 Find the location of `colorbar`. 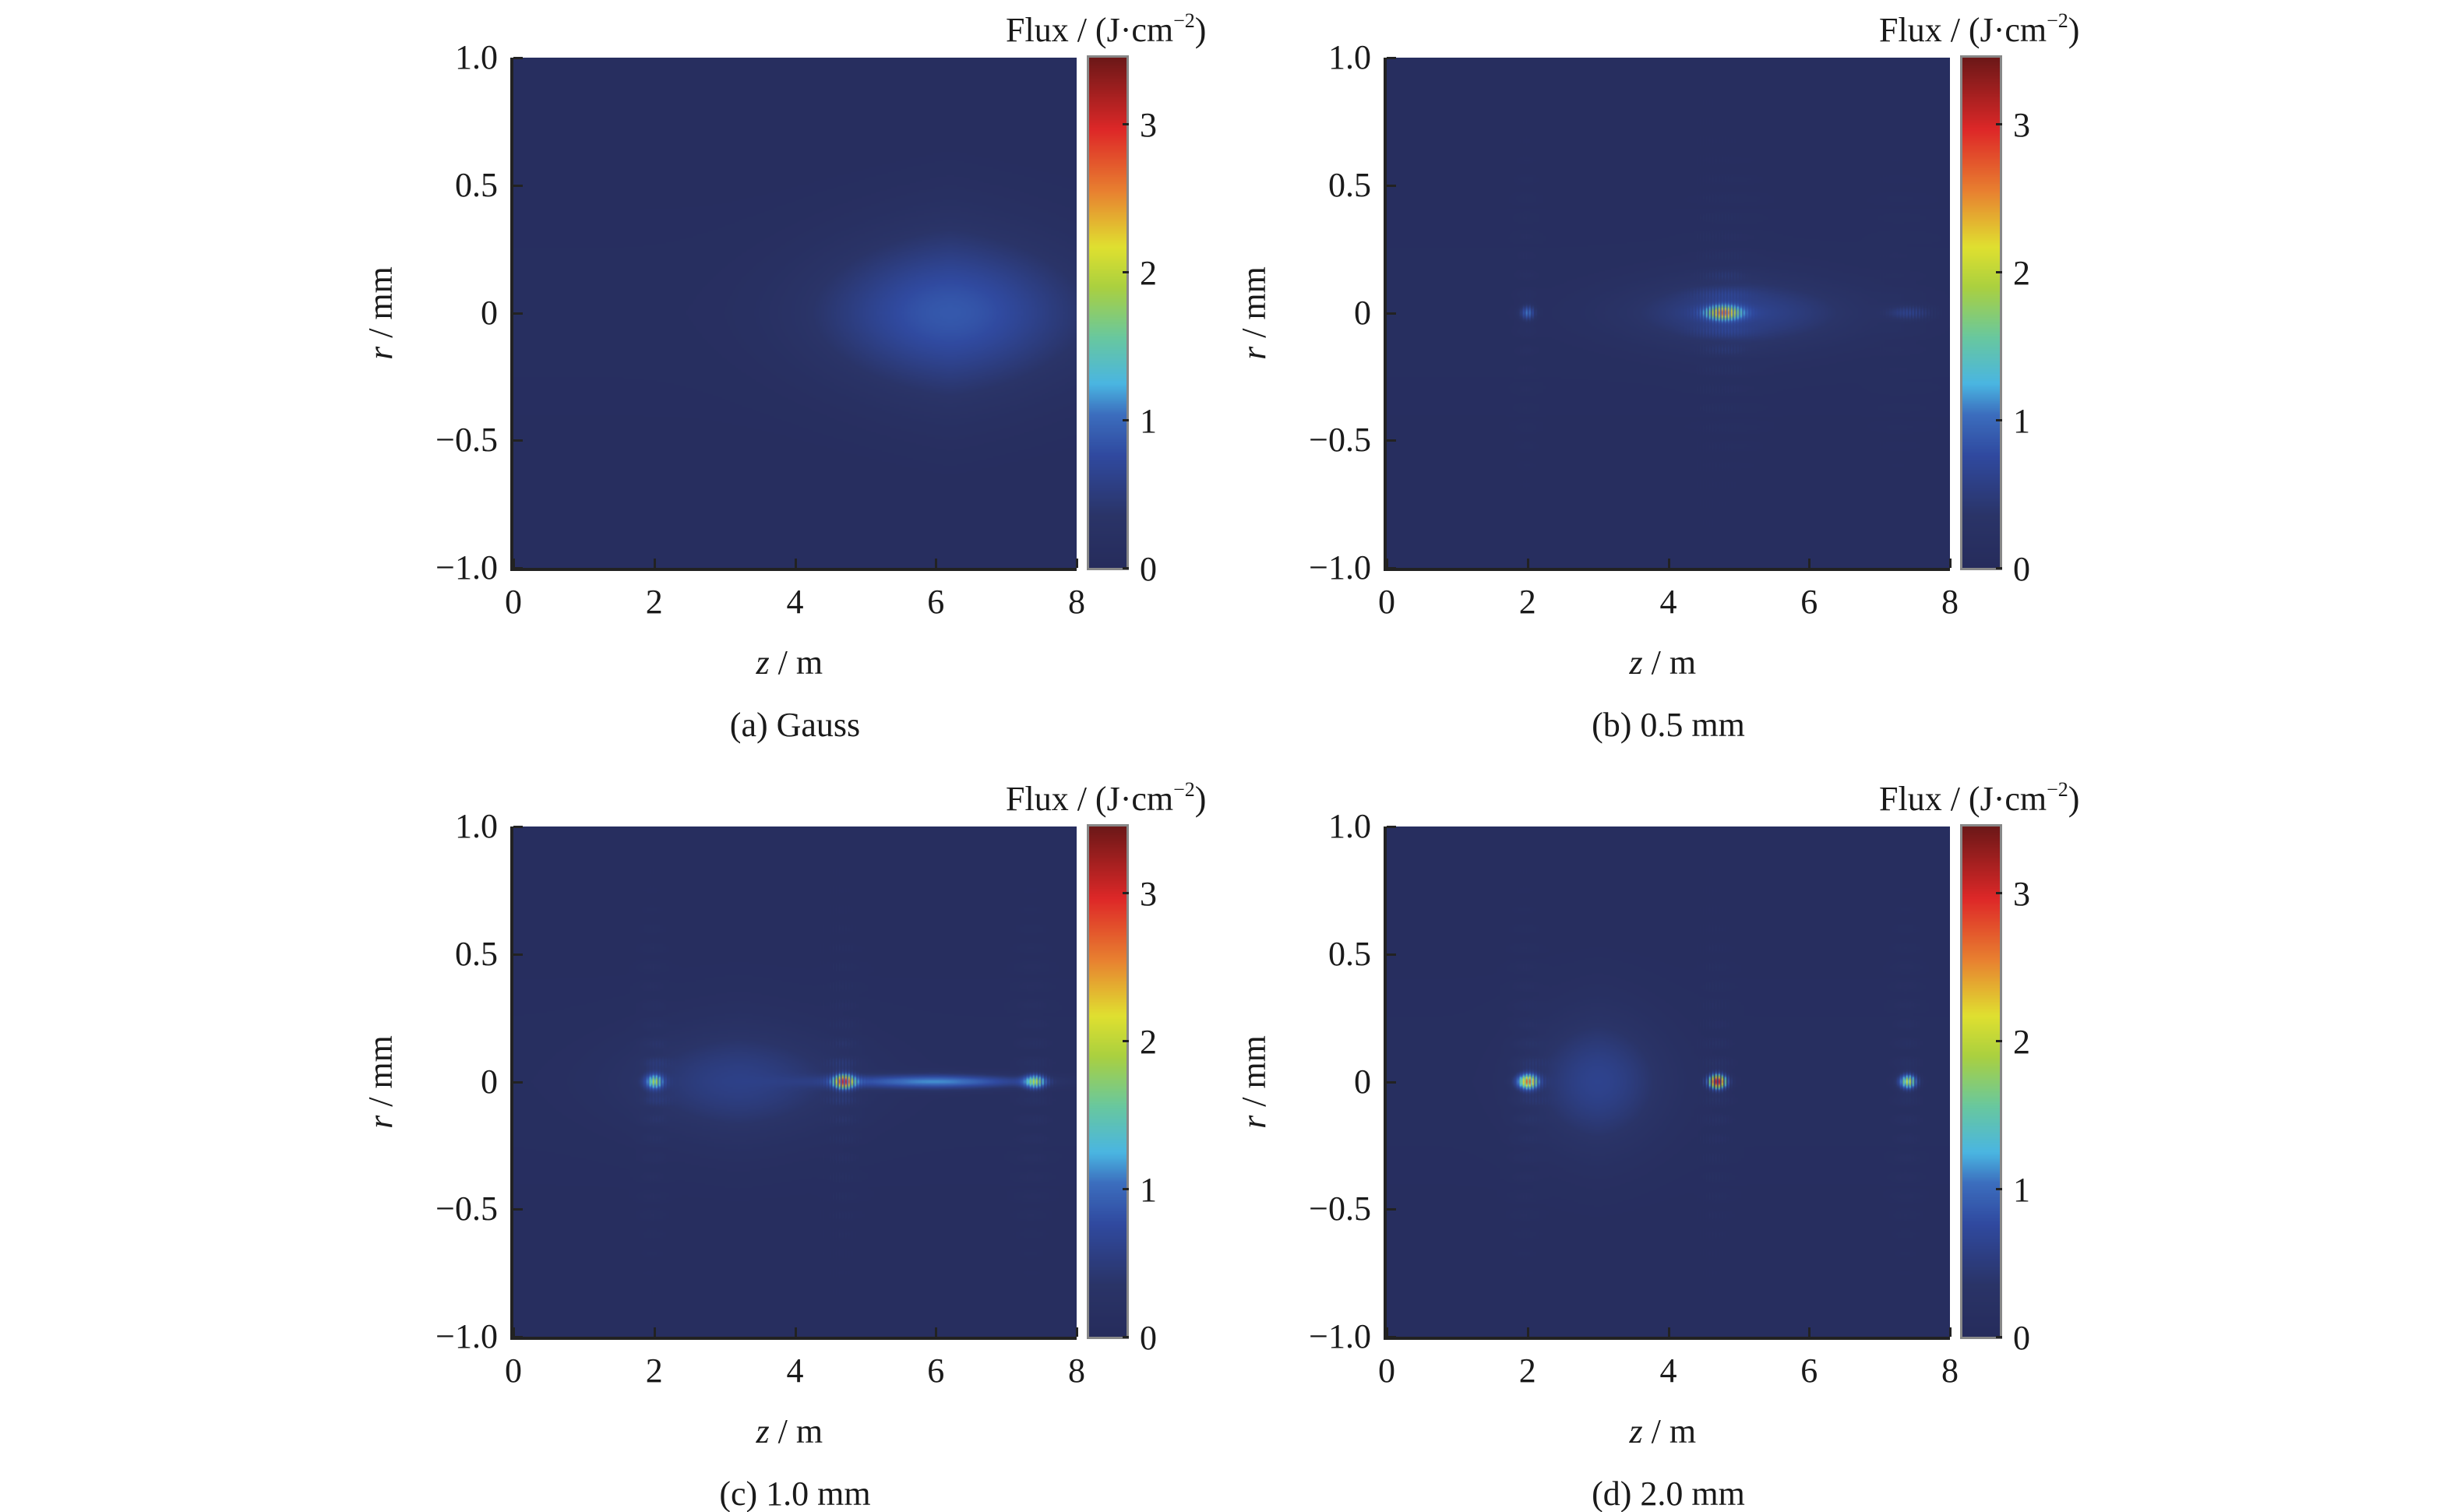

colorbar is located at coordinates (1981, 313).